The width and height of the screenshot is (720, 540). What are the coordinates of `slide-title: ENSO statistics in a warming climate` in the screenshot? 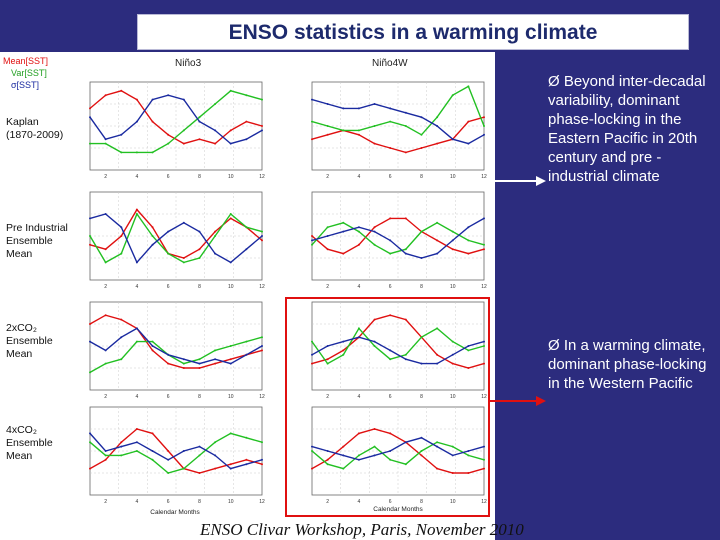 It's located at (413, 32).